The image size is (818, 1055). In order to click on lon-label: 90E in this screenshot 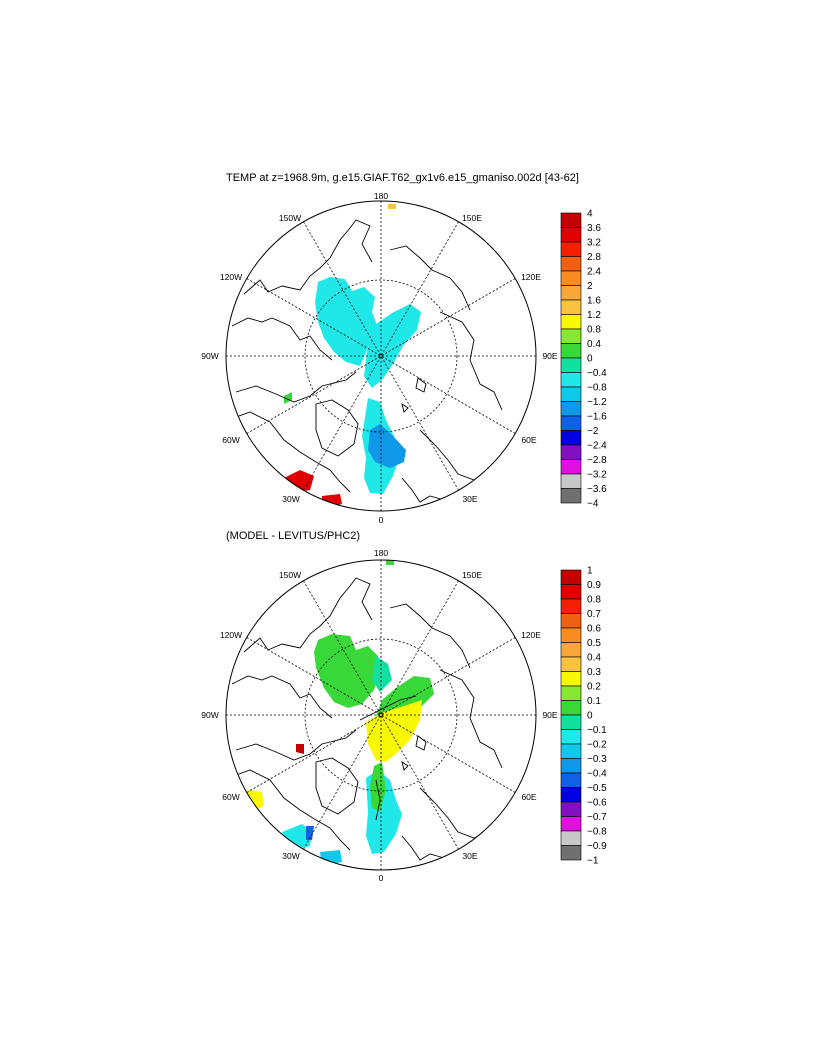, I will do `click(549, 715)`.